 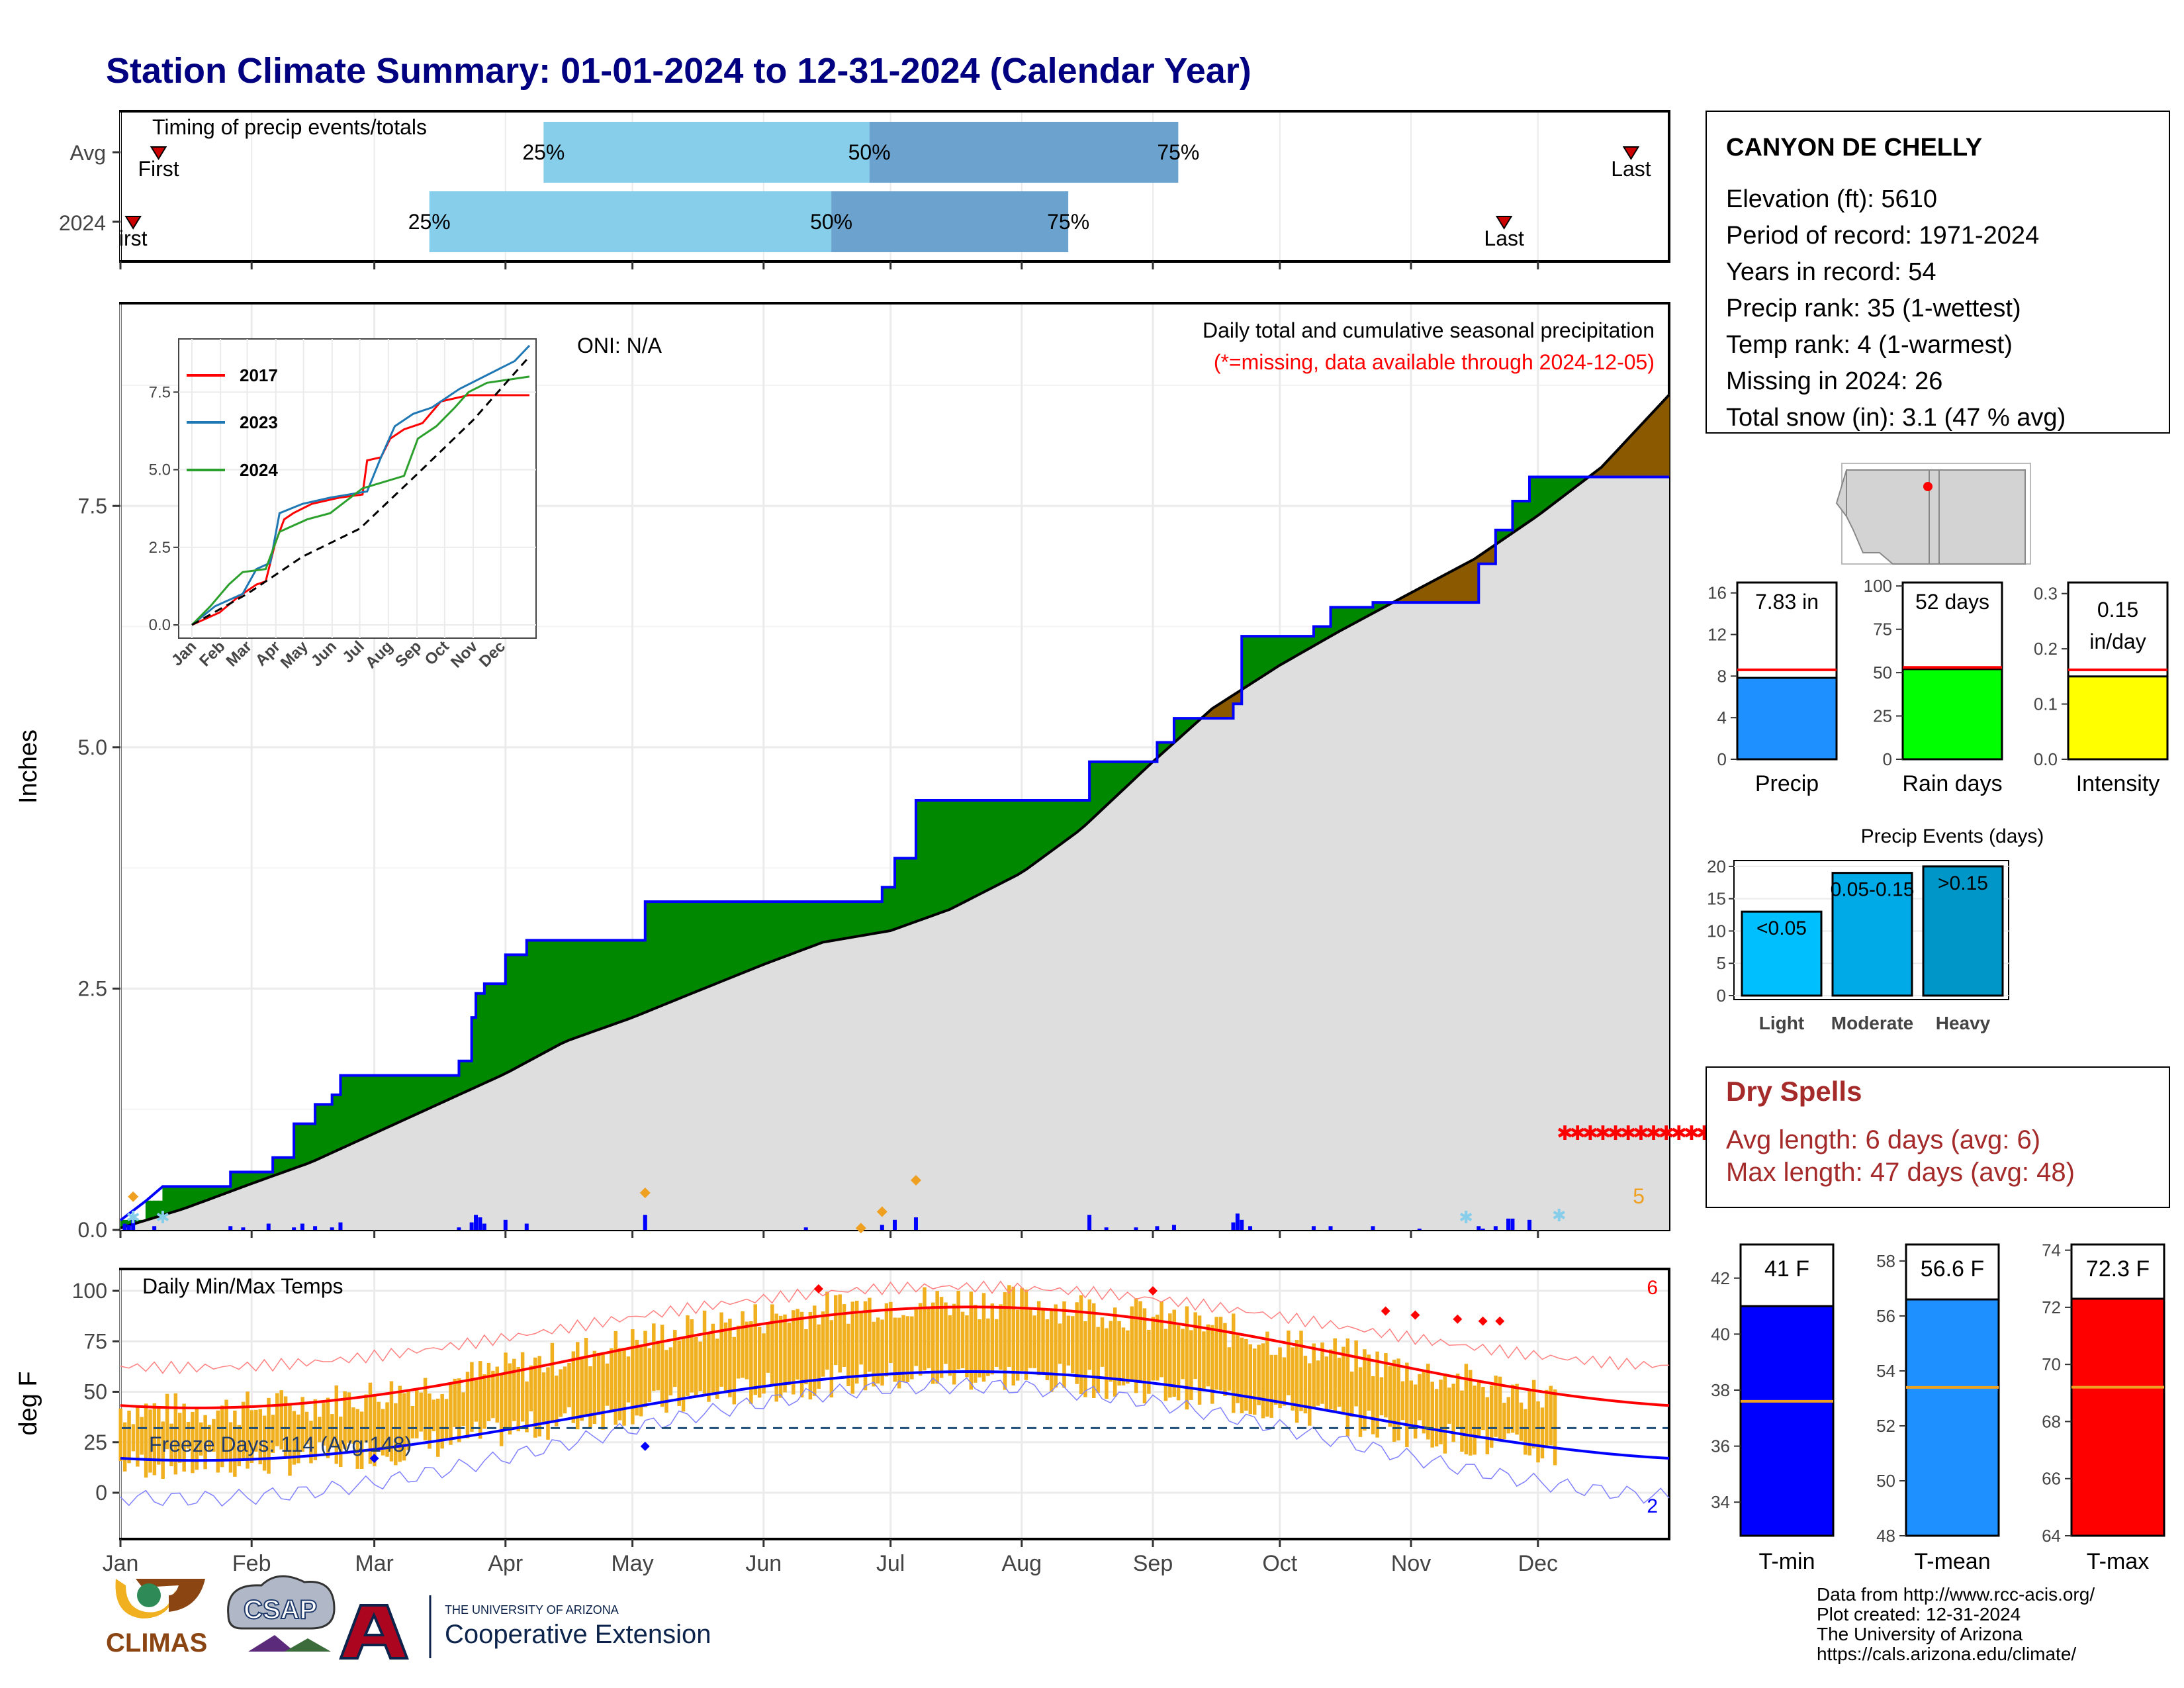 What do you see at coordinates (1872, 934) in the screenshot?
I see `event-bar-moderate` at bounding box center [1872, 934].